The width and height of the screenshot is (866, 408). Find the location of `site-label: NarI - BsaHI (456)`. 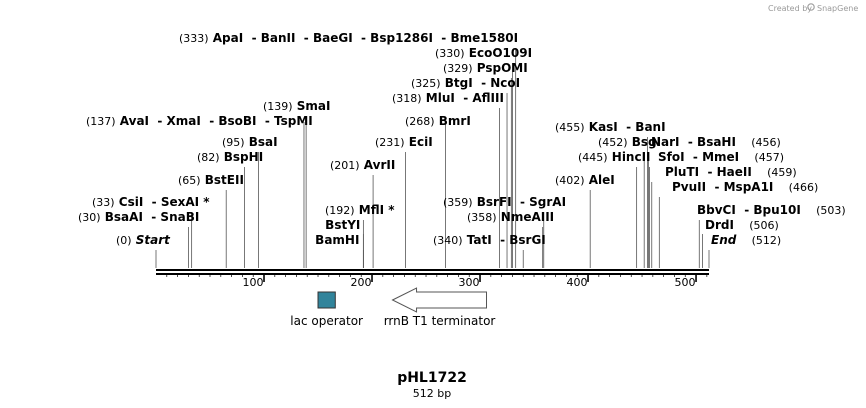

site-label: NarI - BsaHI (456) is located at coordinates (716, 140).